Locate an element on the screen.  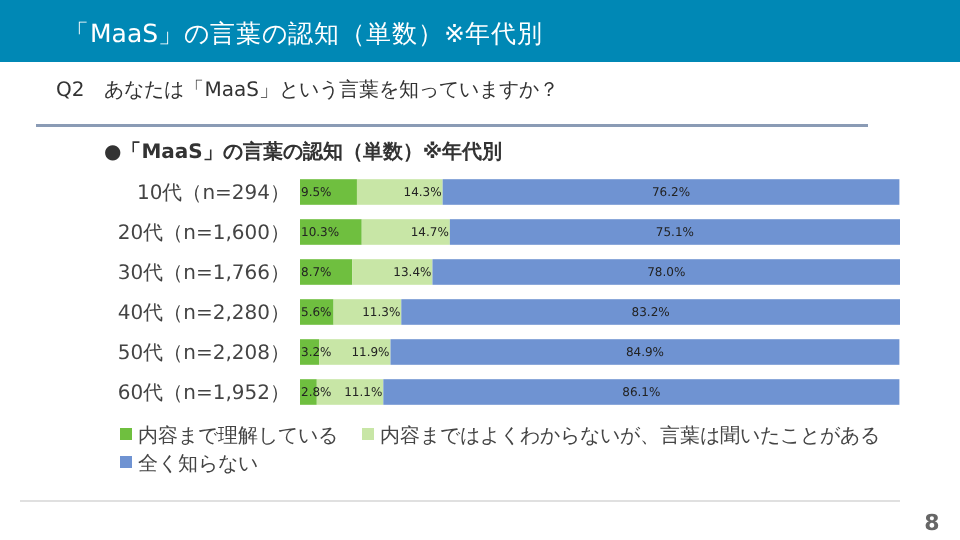
legend-label: 全く知らない is located at coordinates (198, 464).